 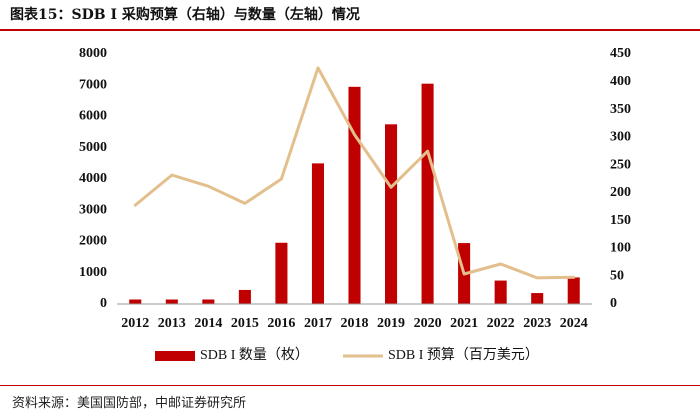 I want to click on x-tick-label: 2016, so click(x=281, y=323).